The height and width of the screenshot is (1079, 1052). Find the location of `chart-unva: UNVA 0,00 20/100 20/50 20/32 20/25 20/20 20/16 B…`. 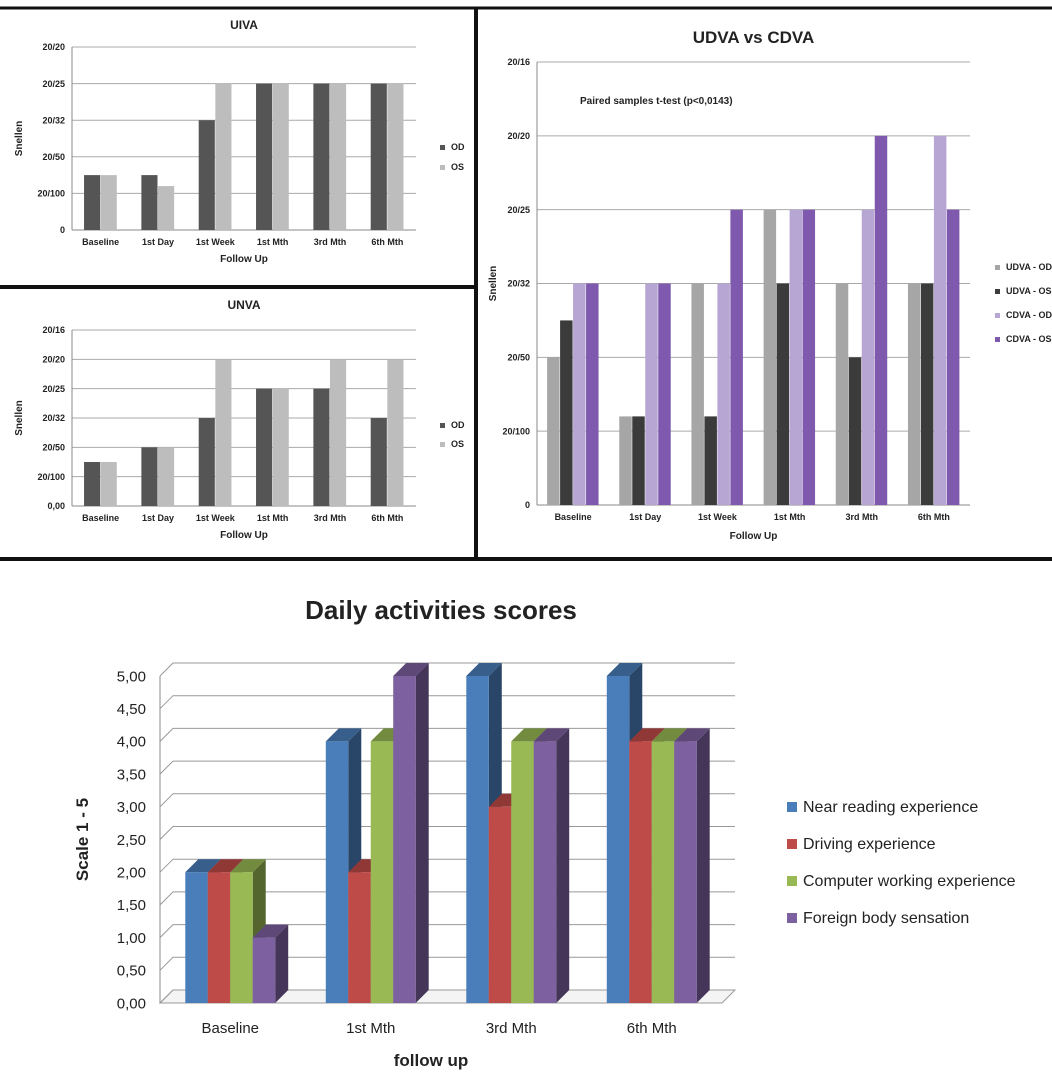

chart-unva: UNVA 0,00 20/100 20/50 20/32 20/25 20/20 20/16 B… is located at coordinates (239, 419).